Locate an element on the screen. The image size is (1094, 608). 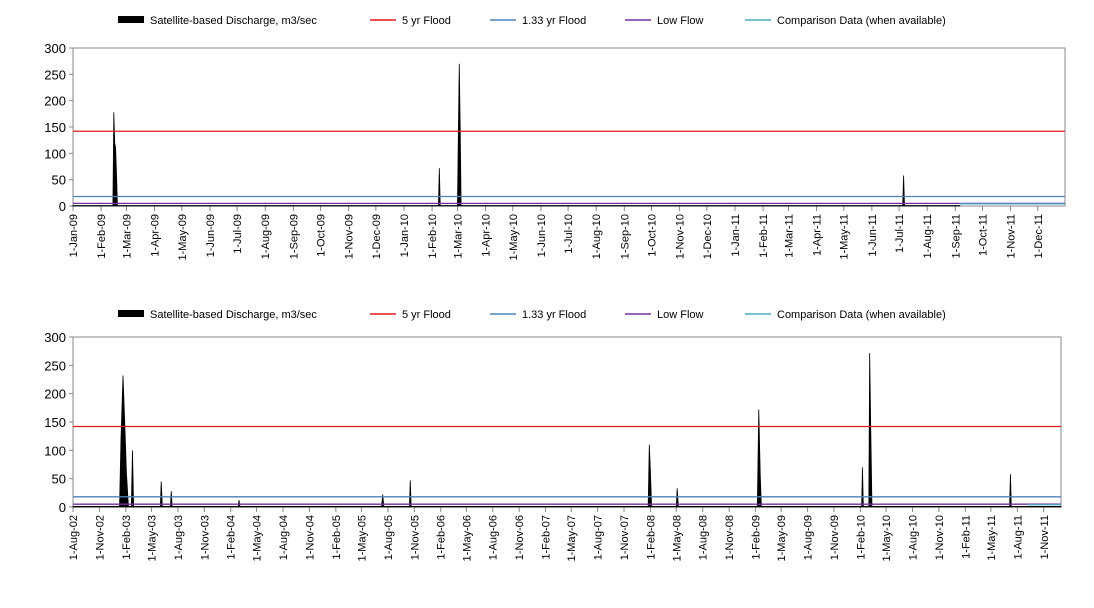
x-tick-label: 1-Apr-09 is located at coordinates (156, 235).